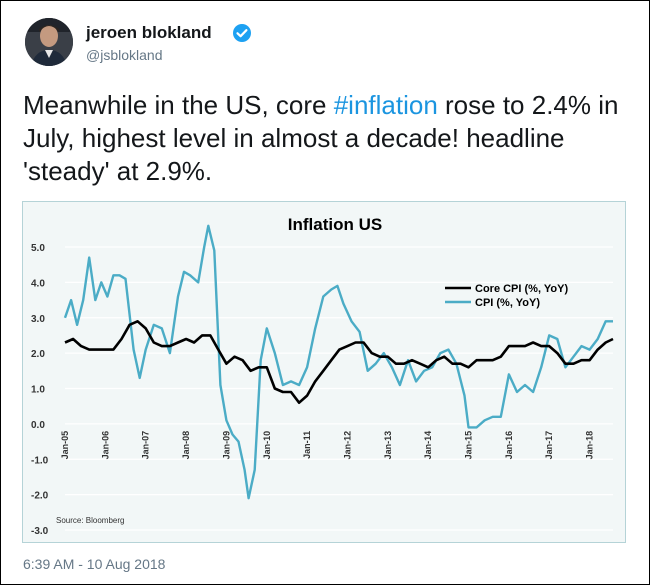 The width and height of the screenshot is (650, 585). Describe the element at coordinates (94, 564) in the screenshot. I see `timestamp: 6:39 AM - 10 Aug 2018` at that location.